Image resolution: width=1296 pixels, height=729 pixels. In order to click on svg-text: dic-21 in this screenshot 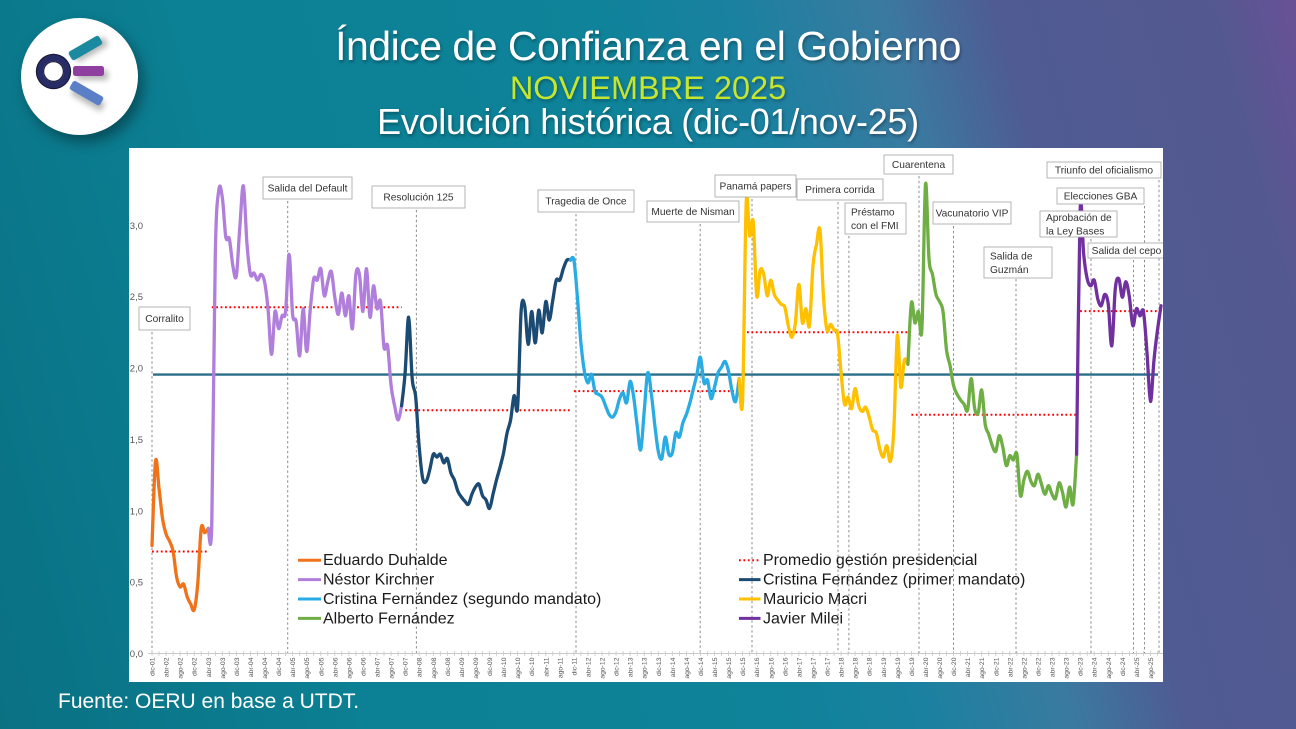, I will do `click(996, 666)`.